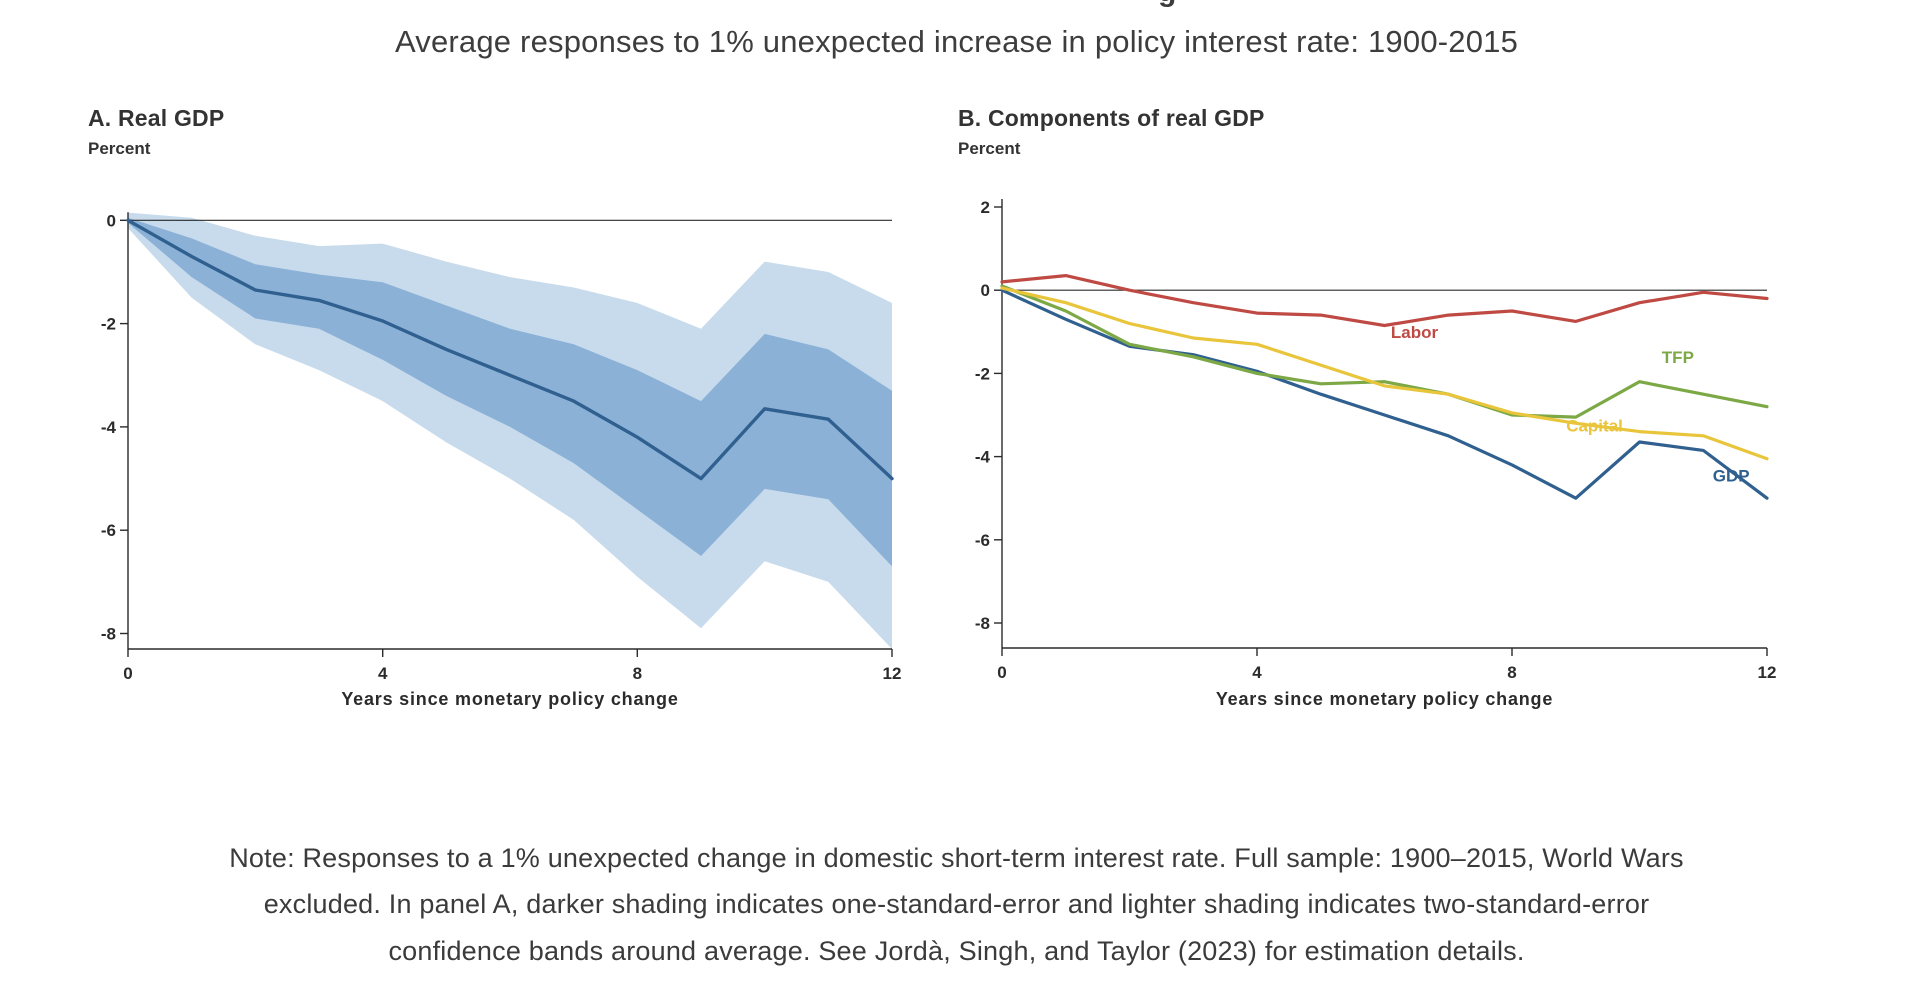 The image size is (1913, 1003). I want to click on series-label-GDP: GDP, so click(1731, 476).